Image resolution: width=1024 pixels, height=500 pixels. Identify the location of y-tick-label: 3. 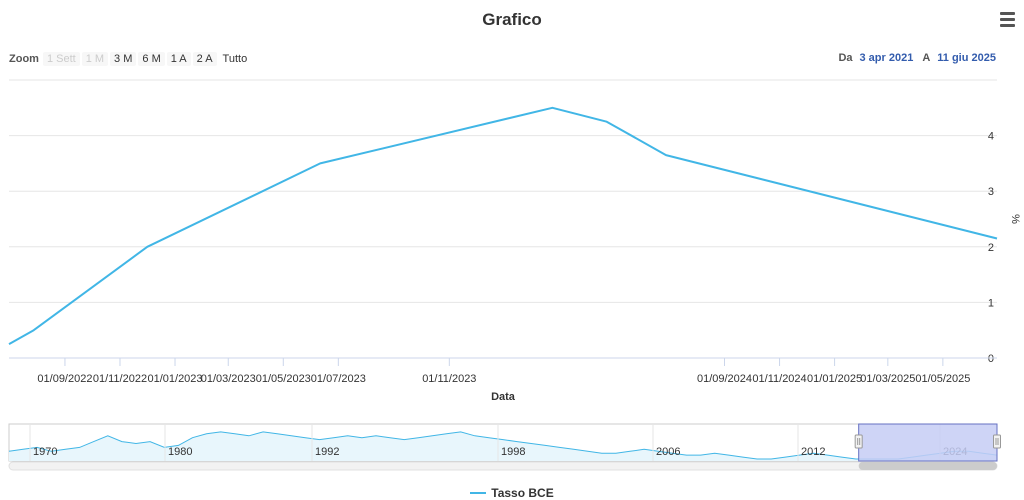
(991, 192).